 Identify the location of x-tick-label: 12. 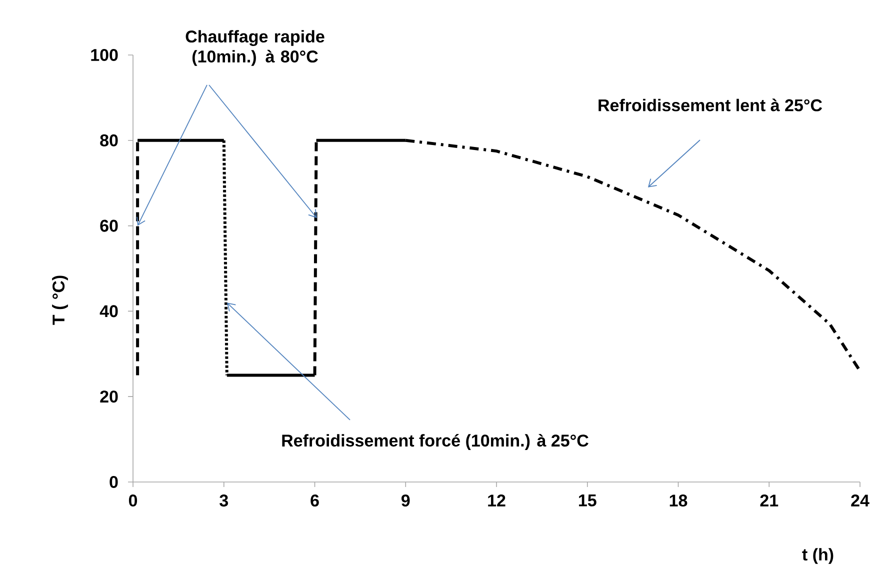
(497, 500).